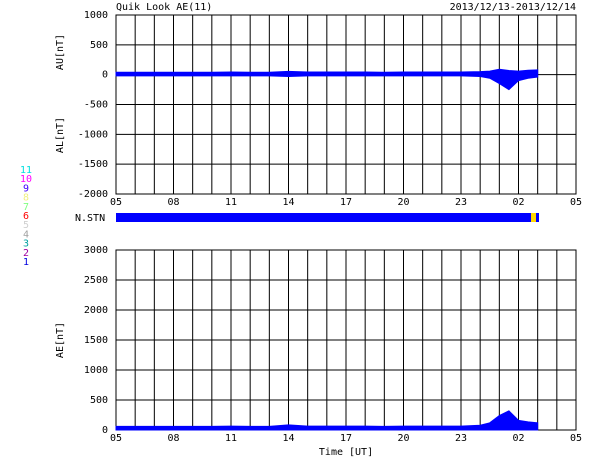 This screenshot has width=590, height=460. I want to click on bar-label: N.STN, so click(90, 218).